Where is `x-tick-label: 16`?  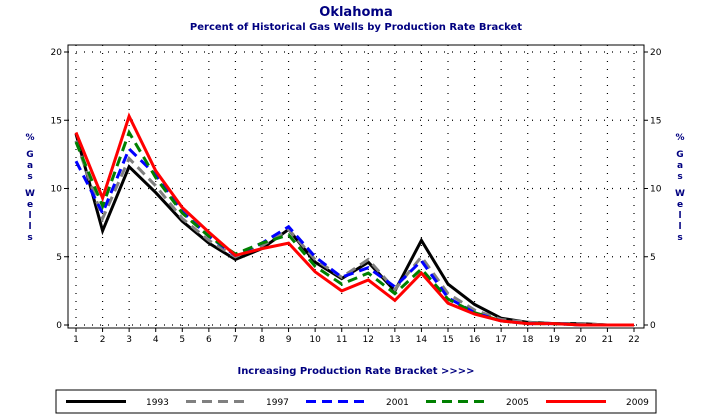
x-tick-label: 16 is located at coordinates (475, 340).